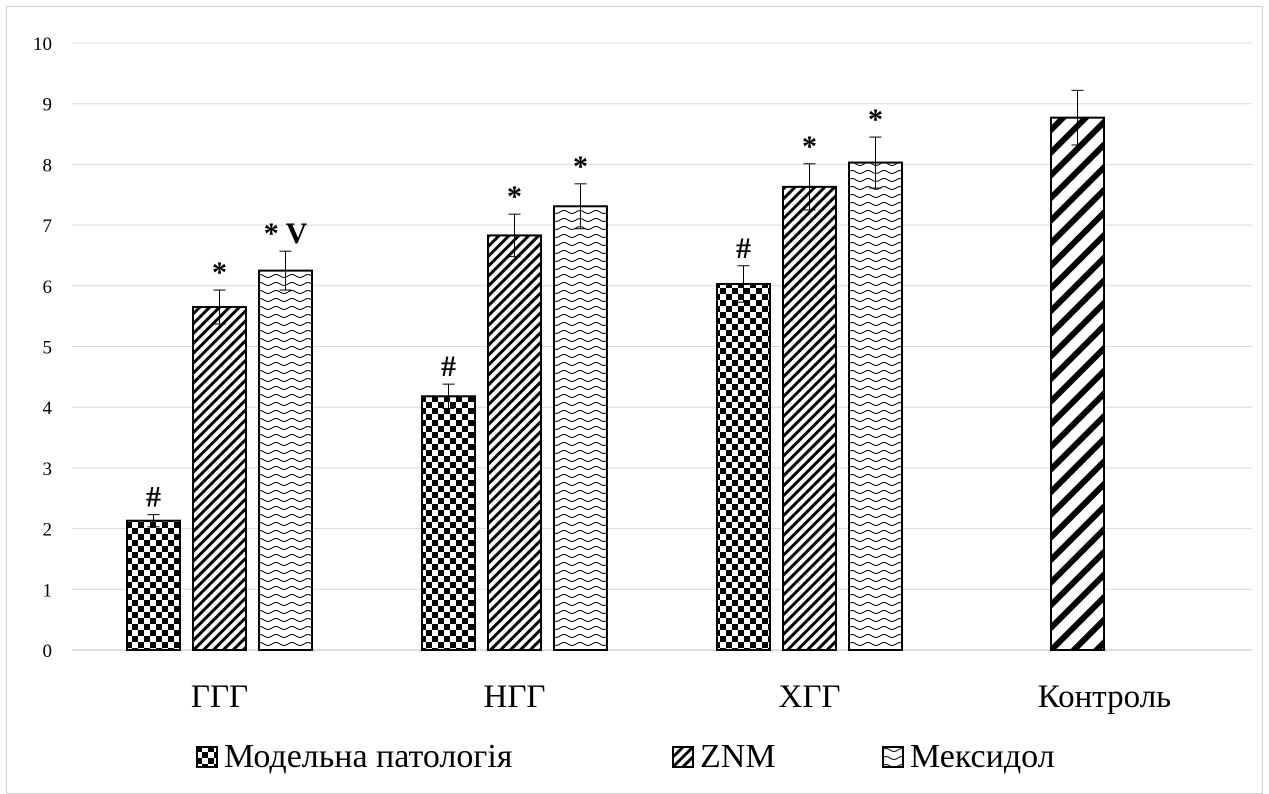 This screenshot has height=794, width=1269. What do you see at coordinates (48, 226) in the screenshot?
I see `y-tick-label: 7` at bounding box center [48, 226].